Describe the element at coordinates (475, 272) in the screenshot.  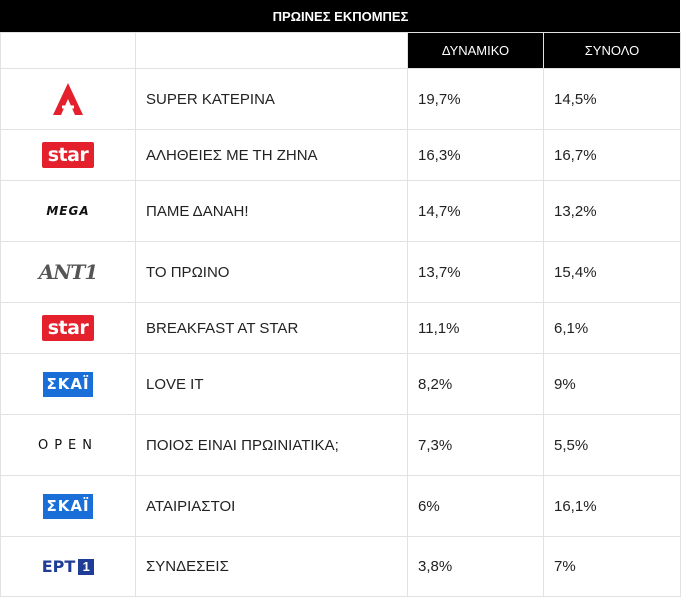
I see `dynamic-value: 13,7%` at that location.